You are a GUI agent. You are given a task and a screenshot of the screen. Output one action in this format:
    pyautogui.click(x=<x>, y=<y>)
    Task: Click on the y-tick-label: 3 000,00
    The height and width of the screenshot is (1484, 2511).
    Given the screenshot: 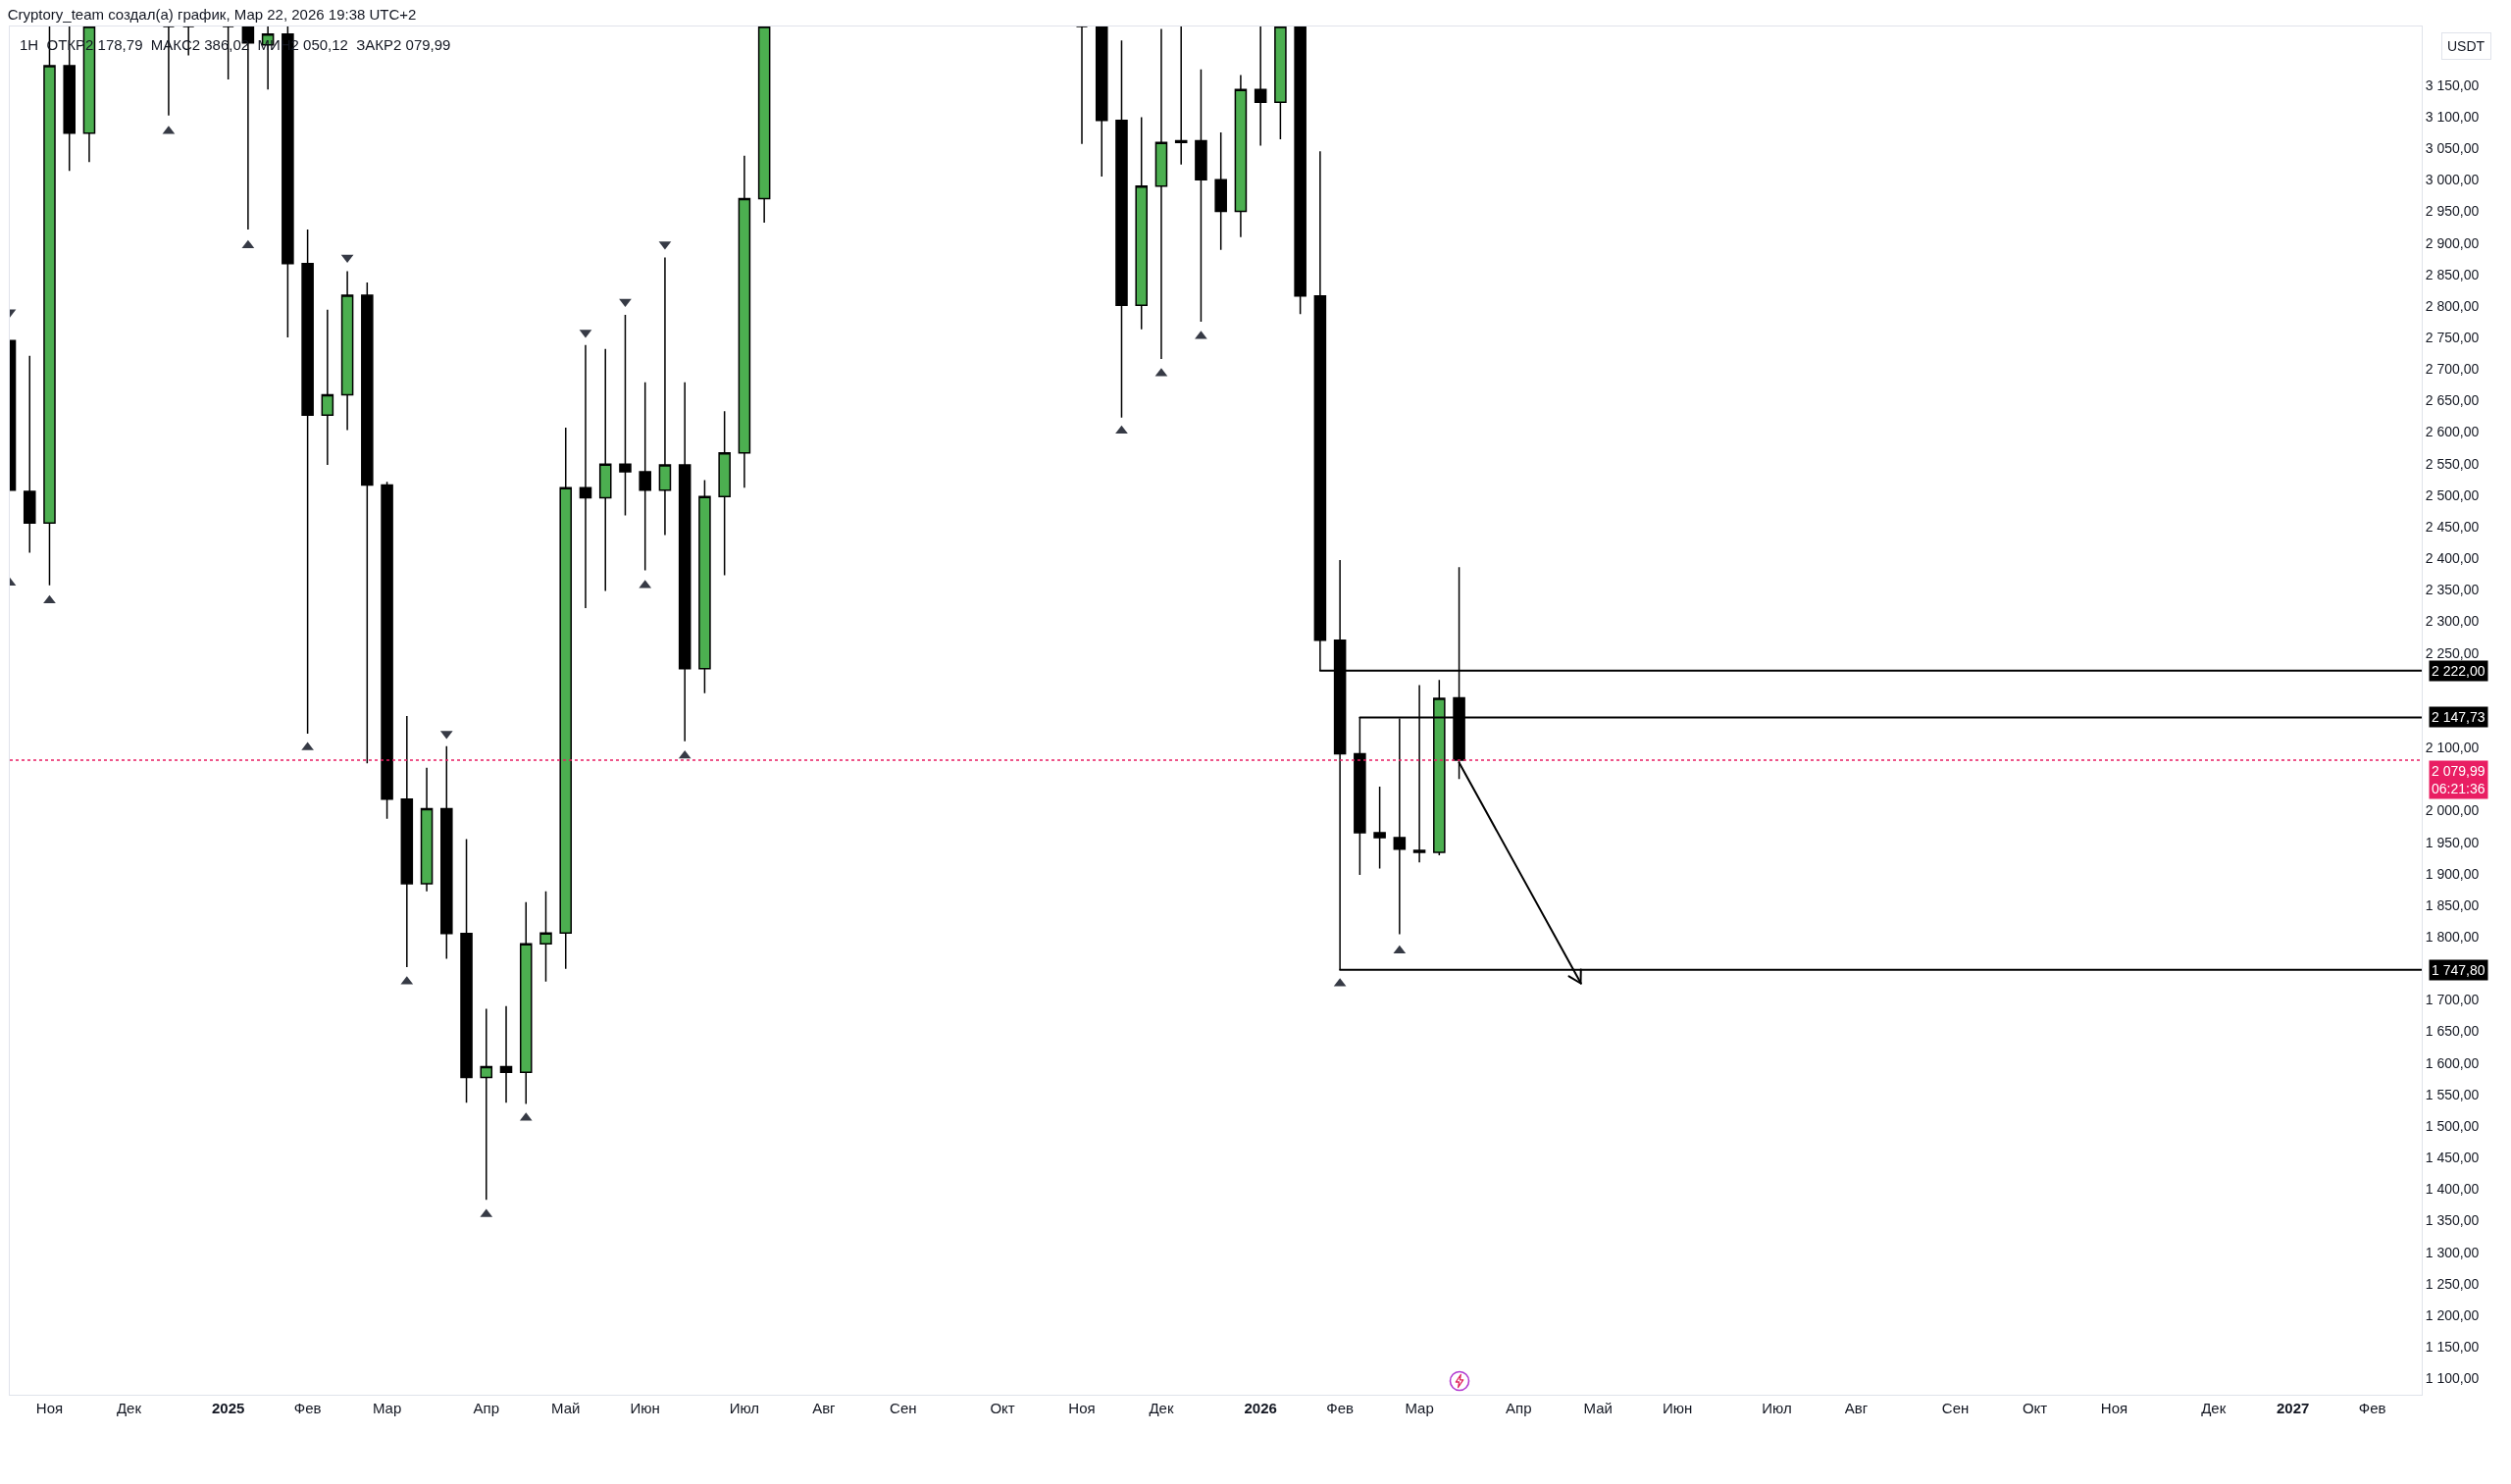 What is the action you would take?
    pyautogui.click(x=2452, y=180)
    